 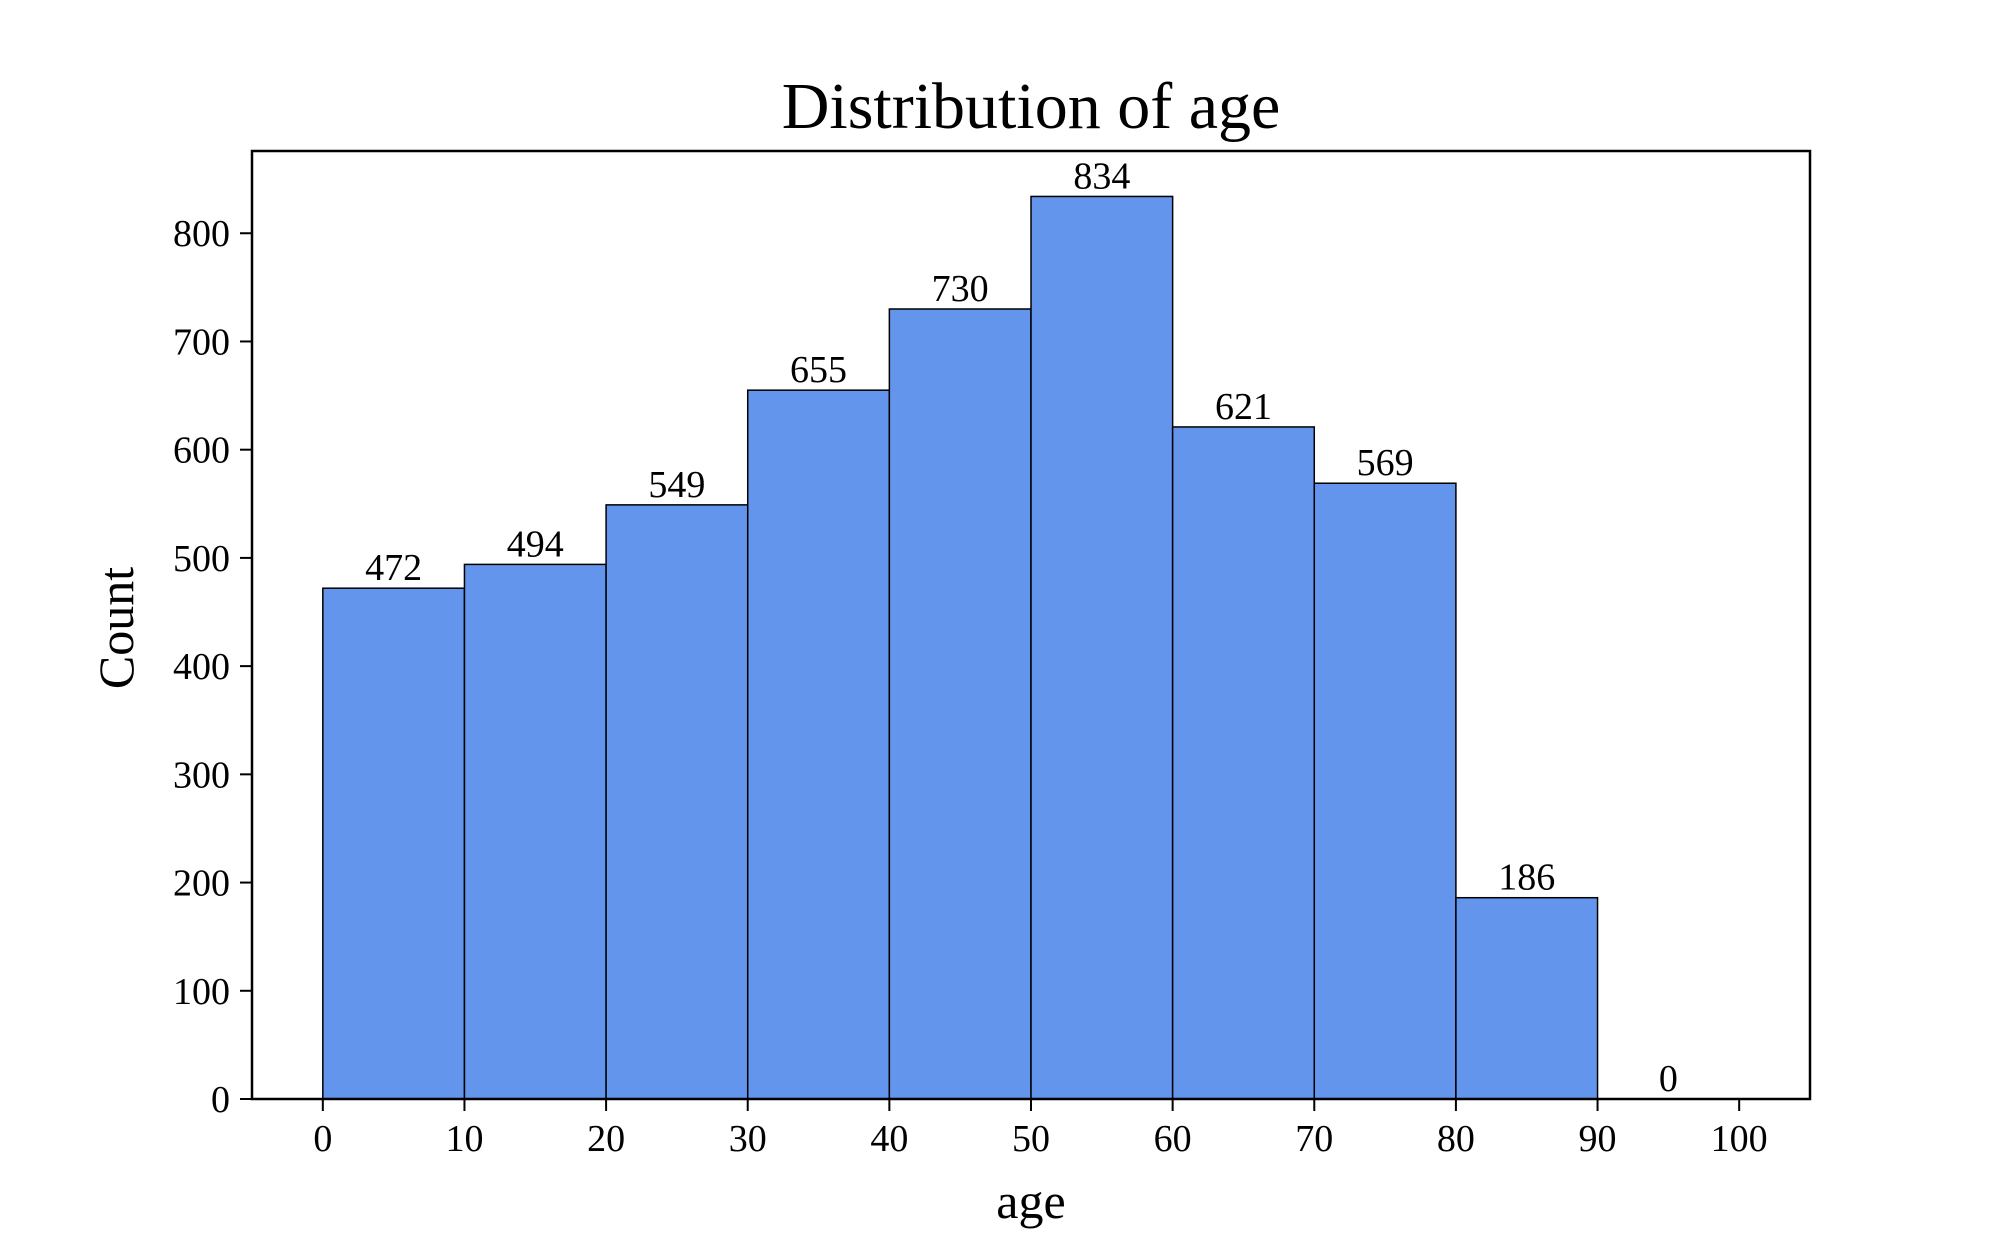 What do you see at coordinates (1314, 1139) in the screenshot?
I see `x-tick-label-7: 70` at bounding box center [1314, 1139].